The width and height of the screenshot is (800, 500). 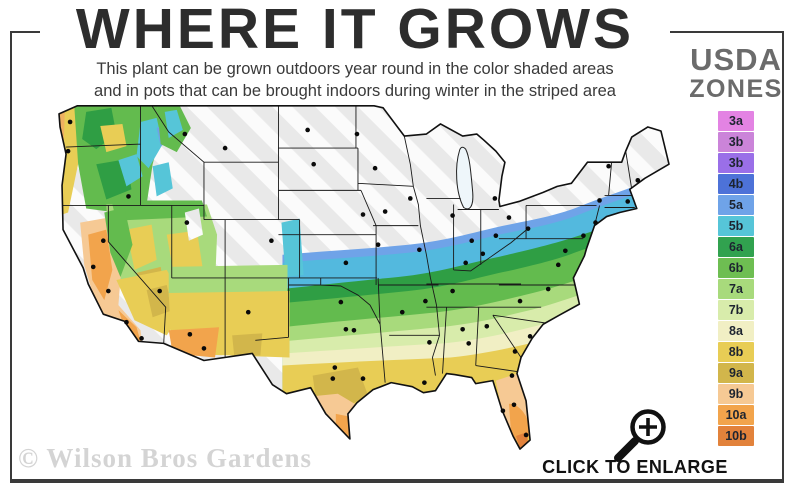 I want to click on legend-zone-chip-8b: 8b, so click(x=736, y=352).